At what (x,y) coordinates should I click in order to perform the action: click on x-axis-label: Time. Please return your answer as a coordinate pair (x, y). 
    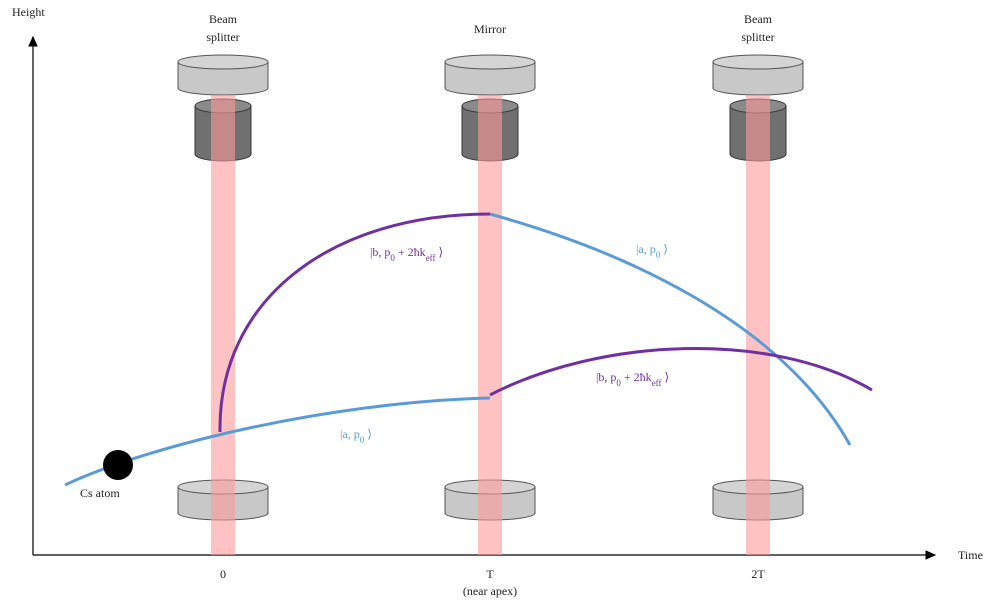
    Looking at the image, I should click on (970, 555).